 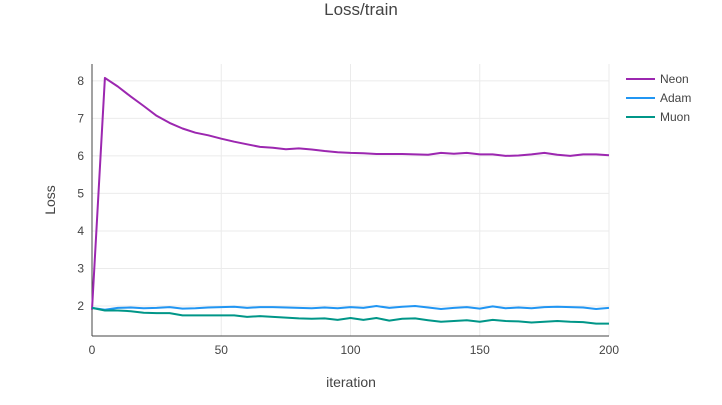 I want to click on legend-item-adam: Adam, so click(x=658, y=98).